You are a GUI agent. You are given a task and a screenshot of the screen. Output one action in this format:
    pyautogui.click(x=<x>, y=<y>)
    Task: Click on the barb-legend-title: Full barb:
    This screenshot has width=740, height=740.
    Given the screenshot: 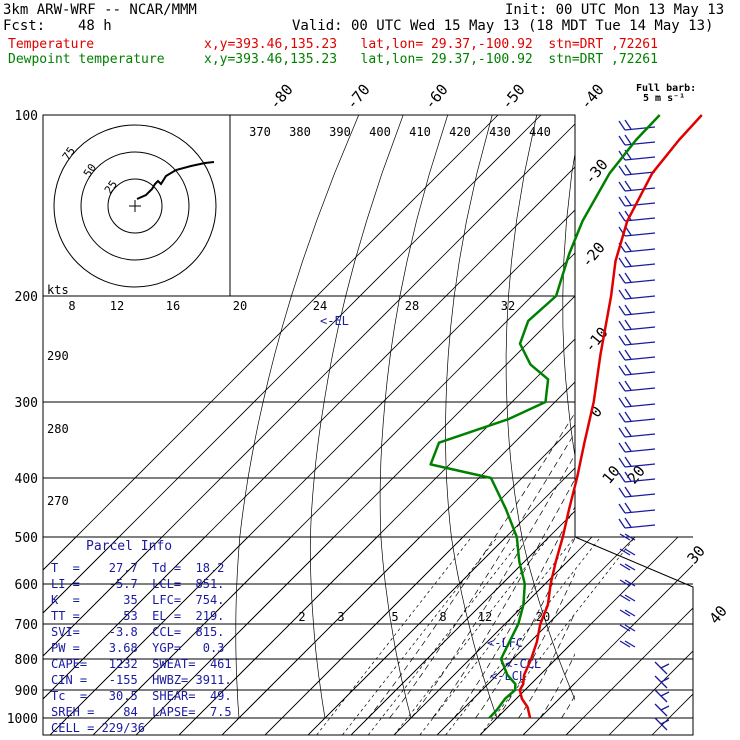 What is the action you would take?
    pyautogui.click(x=666, y=88)
    